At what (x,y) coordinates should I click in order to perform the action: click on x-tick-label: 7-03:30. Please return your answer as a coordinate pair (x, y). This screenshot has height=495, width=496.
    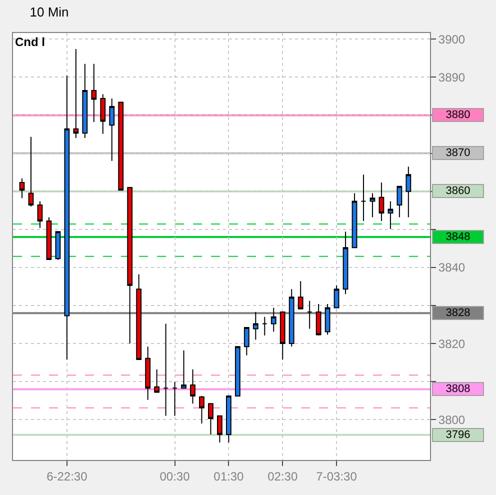
    Looking at the image, I should click on (337, 476).